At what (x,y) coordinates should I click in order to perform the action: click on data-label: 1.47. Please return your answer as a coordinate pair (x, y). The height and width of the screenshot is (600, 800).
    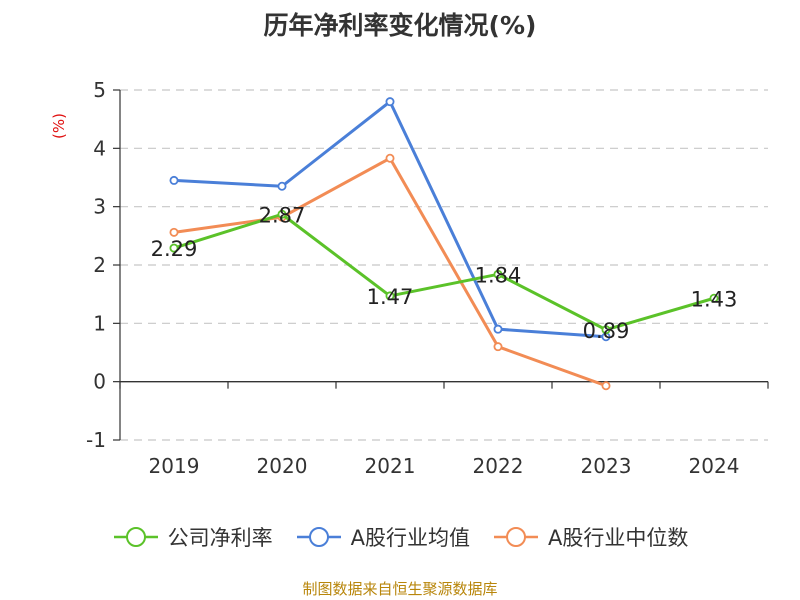
    Looking at the image, I should click on (390, 297).